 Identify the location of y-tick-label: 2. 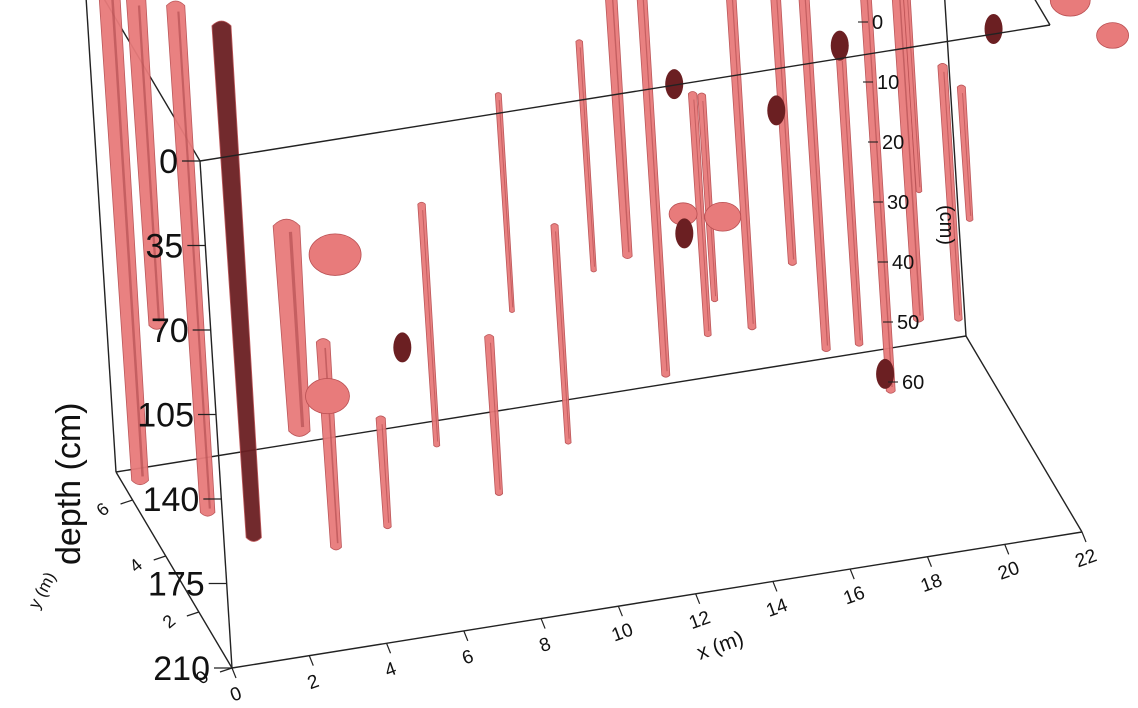
(169, 622).